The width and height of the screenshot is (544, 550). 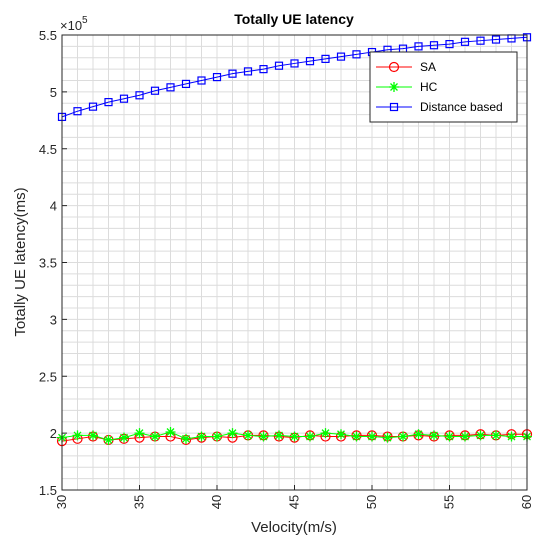 I want to click on x-tick-label: 55, so click(x=449, y=502).